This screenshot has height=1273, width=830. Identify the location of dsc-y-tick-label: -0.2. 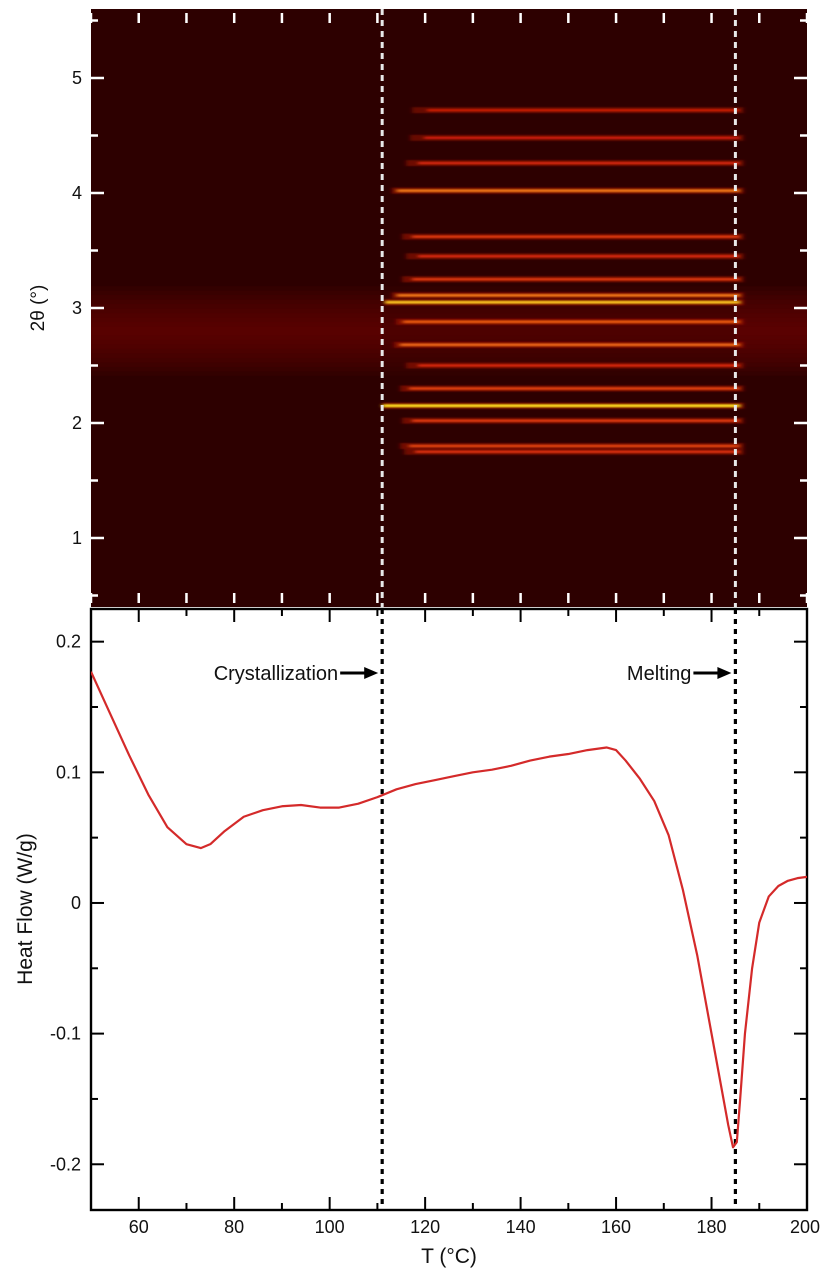
(65, 1164).